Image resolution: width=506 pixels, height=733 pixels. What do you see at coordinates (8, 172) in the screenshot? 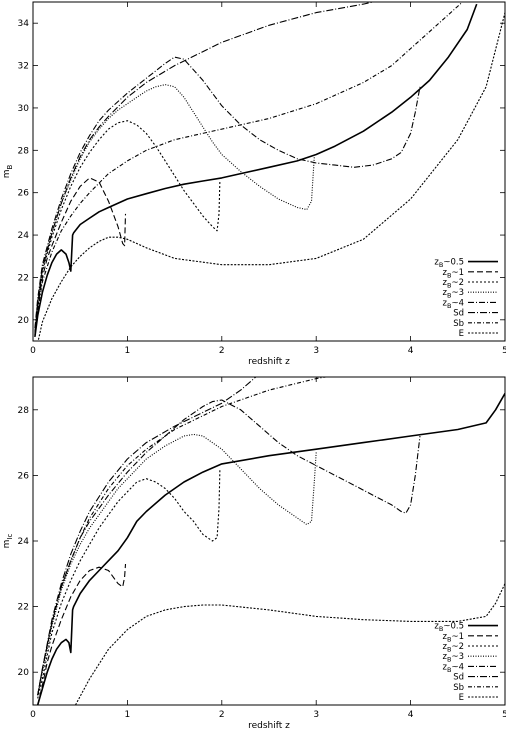
I see `y-axis-label: mB` at bounding box center [8, 172].